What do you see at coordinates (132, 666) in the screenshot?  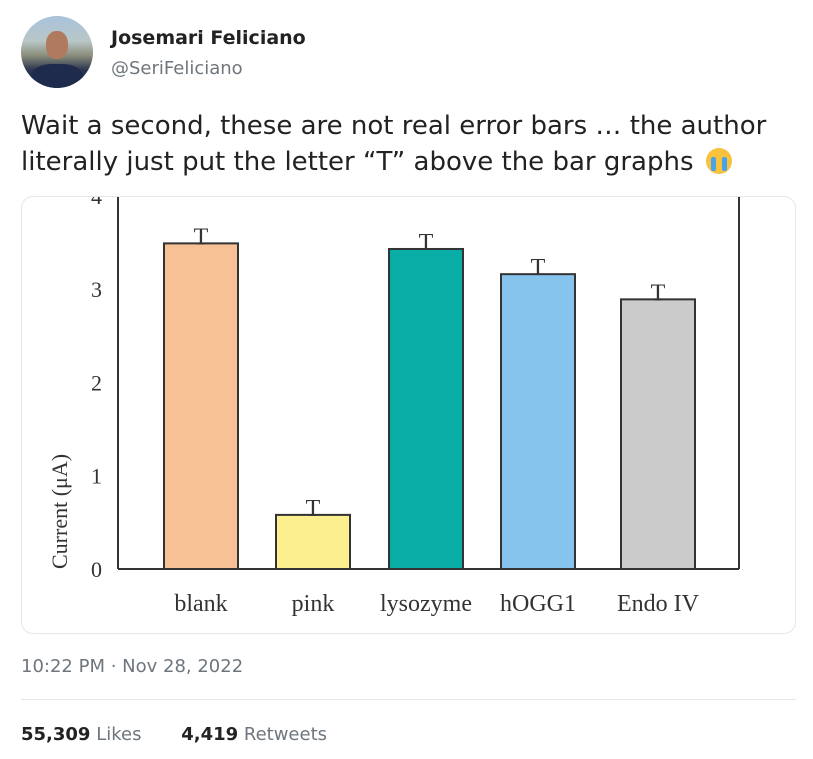 I see `timestamp: 10:22 PM · Nov 28, 2022` at bounding box center [132, 666].